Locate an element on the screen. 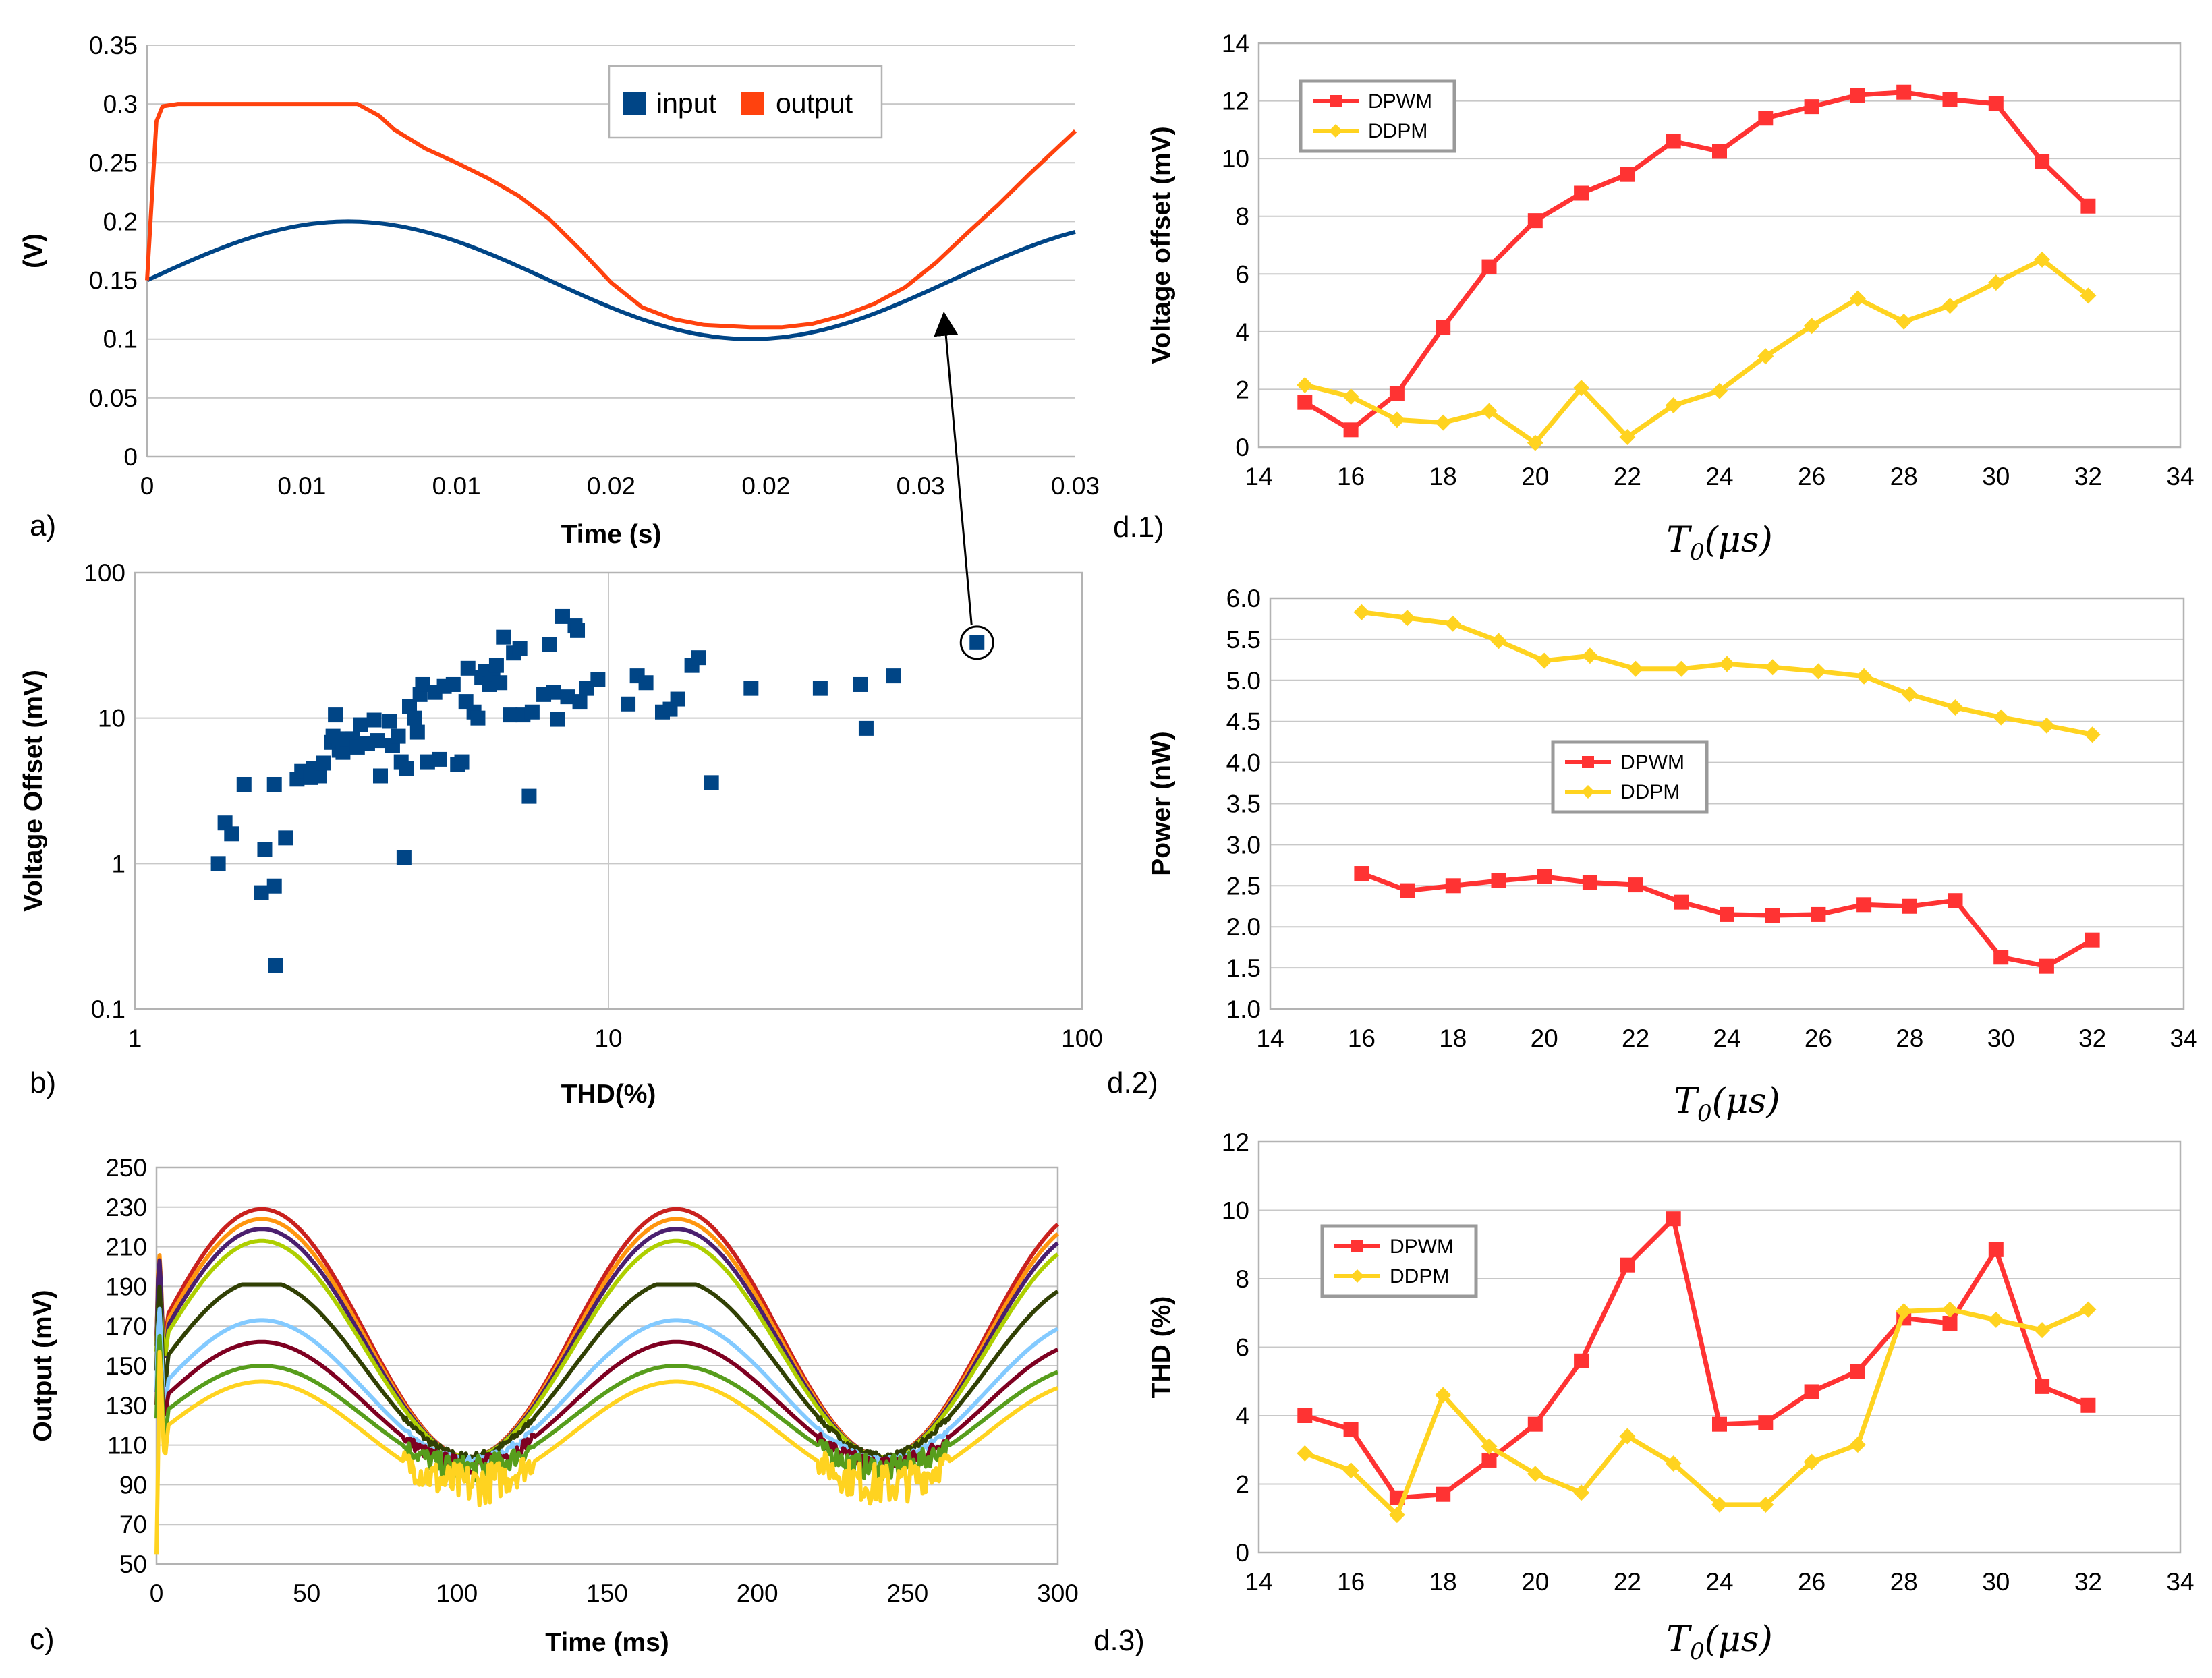 The height and width of the screenshot is (1678, 2212). y-tick-label: 0.1 is located at coordinates (120, 339).